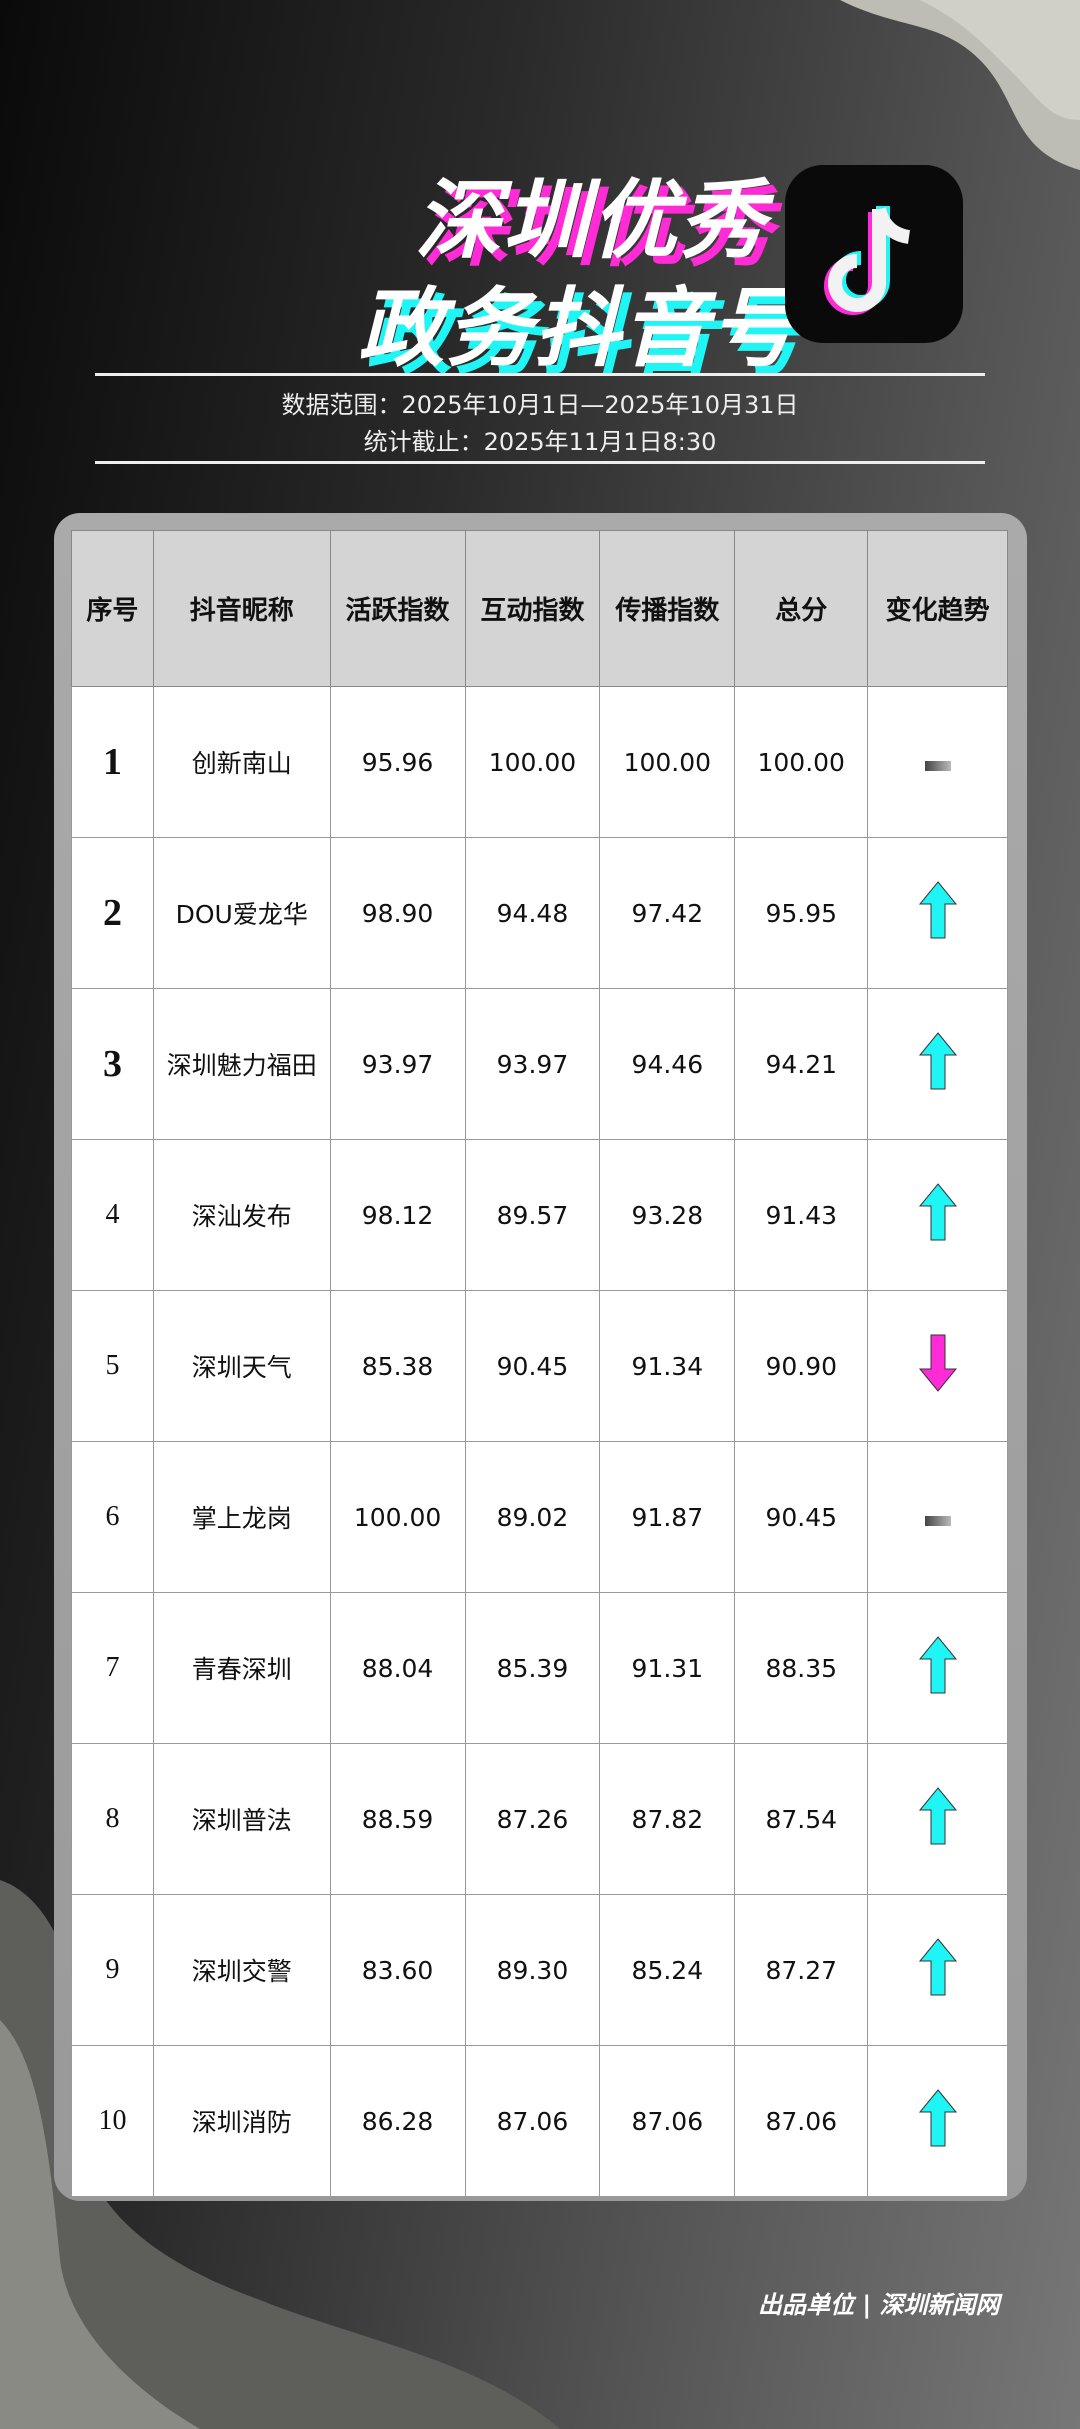 This screenshot has width=1080, height=2429. Describe the element at coordinates (532, 762) in the screenshot. I see `interaction-index-cell: 100.00` at that location.